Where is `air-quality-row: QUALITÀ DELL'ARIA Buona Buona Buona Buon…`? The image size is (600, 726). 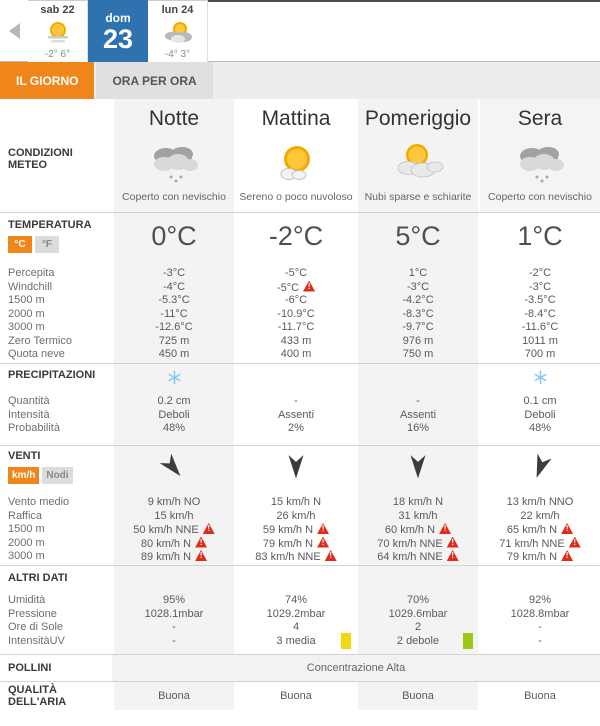 air-quality-row: QUALITÀ DELL'ARIA Buona Buona Buona Buon… is located at coordinates (300, 696).